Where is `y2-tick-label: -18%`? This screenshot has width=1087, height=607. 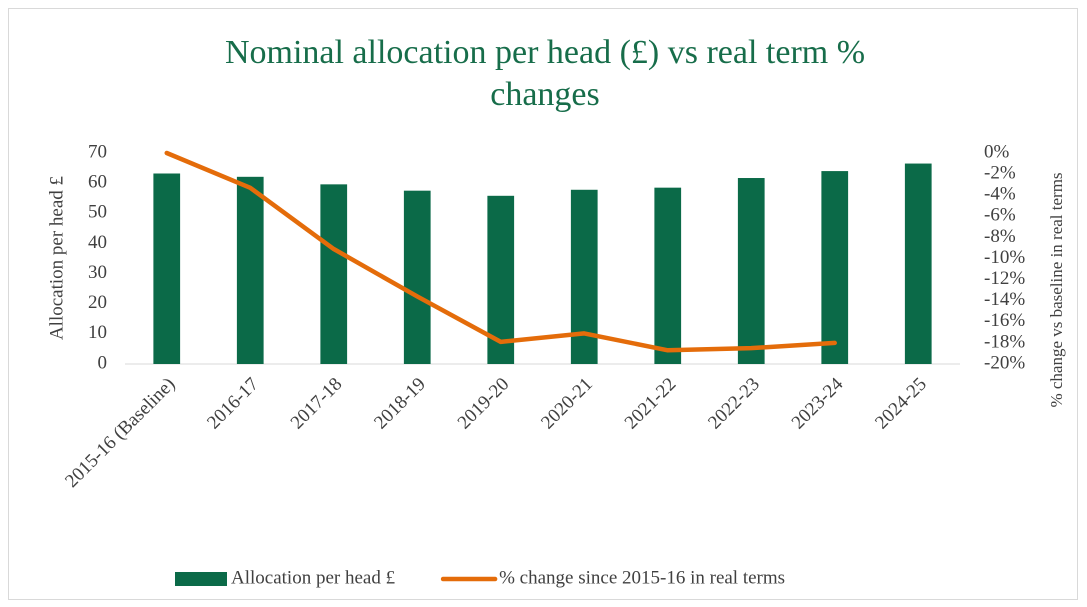 y2-tick-label: -18% is located at coordinates (1004, 341).